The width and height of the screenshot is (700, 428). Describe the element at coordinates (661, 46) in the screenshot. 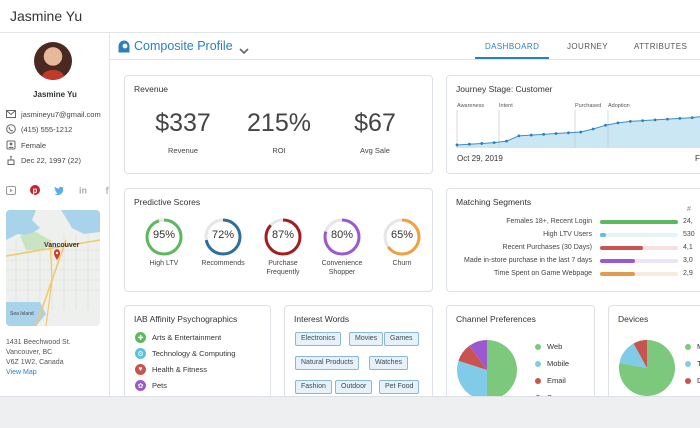

I see `tab-attributes: ATTRIBUTES` at that location.